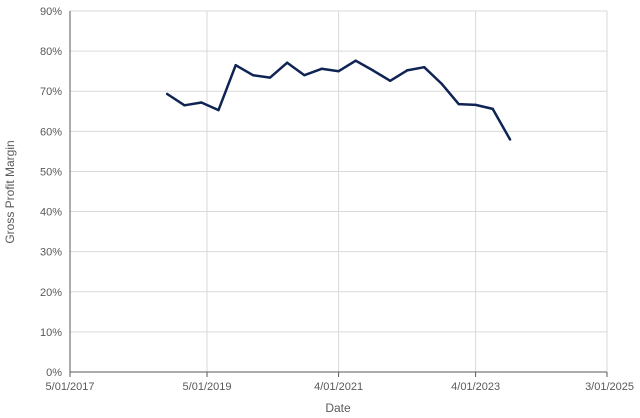  Describe the element at coordinates (70, 387) in the screenshot. I see `x-tick-label: 5/01/2017` at that location.